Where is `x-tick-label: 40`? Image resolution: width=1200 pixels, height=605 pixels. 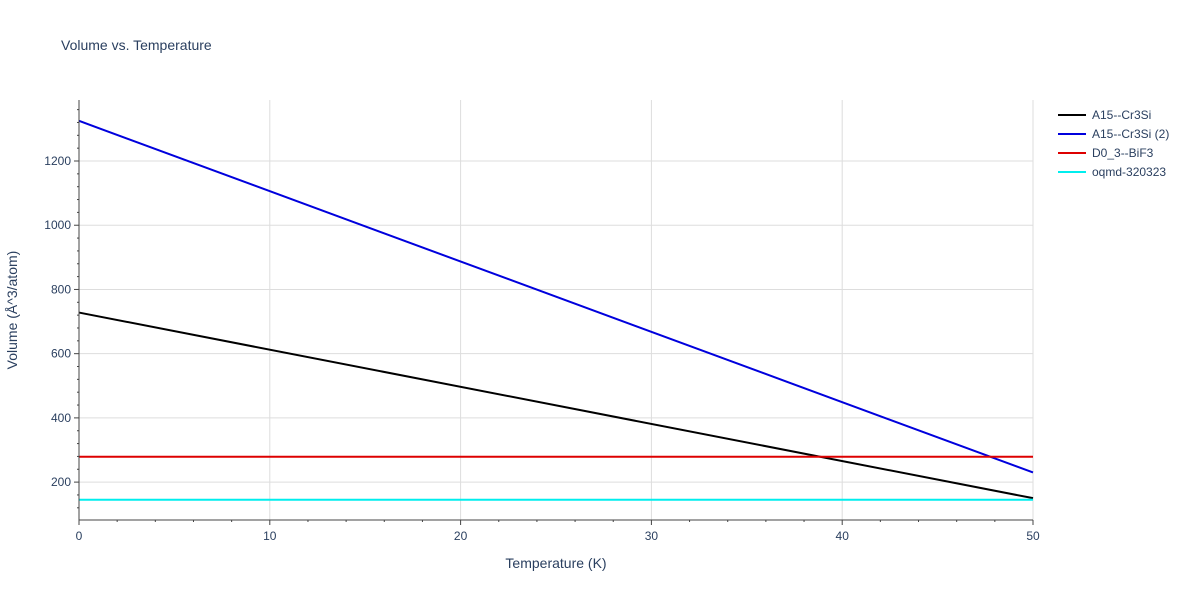
x-tick-label: 40 is located at coordinates (843, 536).